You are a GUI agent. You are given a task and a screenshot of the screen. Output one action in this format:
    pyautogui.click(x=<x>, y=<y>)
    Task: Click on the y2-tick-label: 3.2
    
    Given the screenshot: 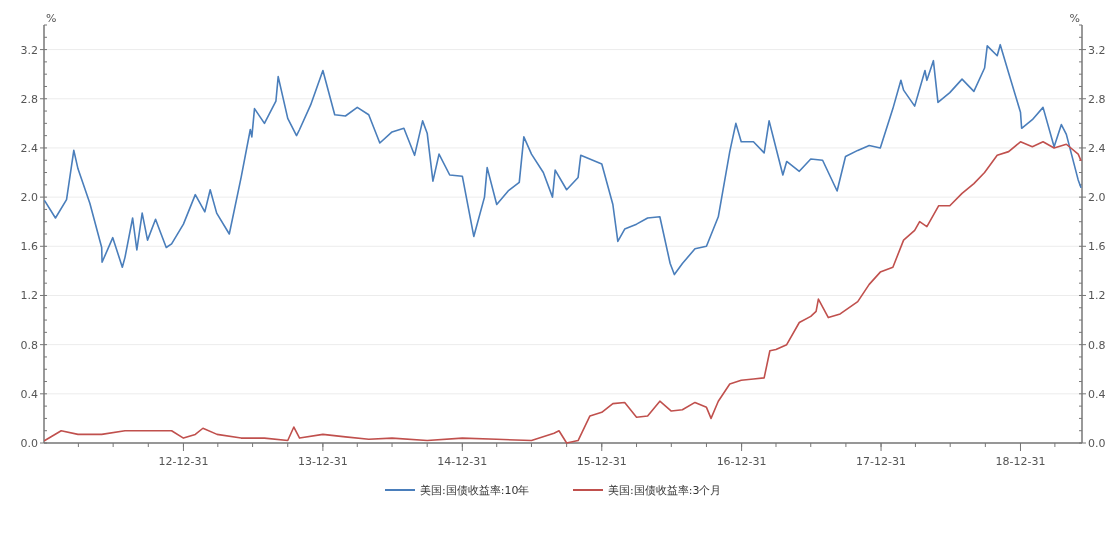 What is the action you would take?
    pyautogui.click(x=1097, y=50)
    